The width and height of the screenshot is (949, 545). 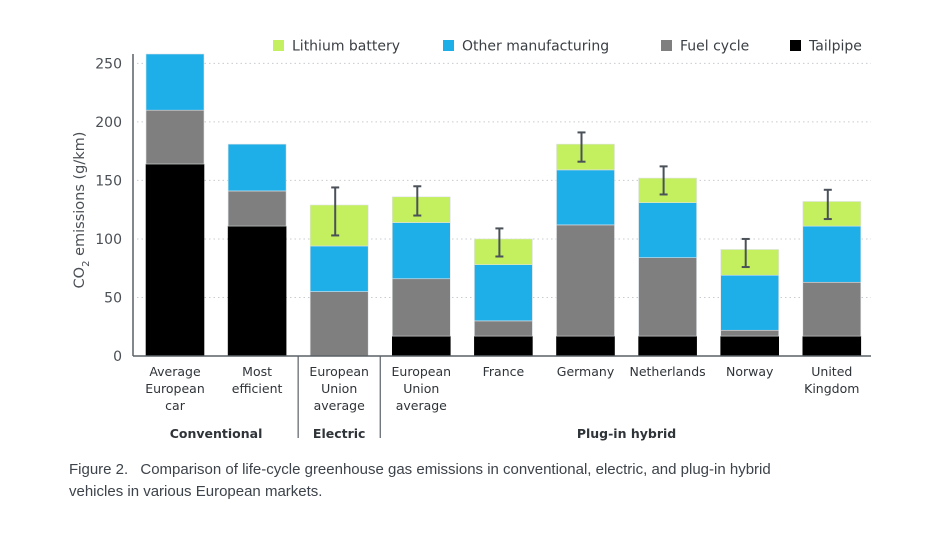 What do you see at coordinates (346, 47) in the screenshot?
I see `legend-label: Lithium battery` at bounding box center [346, 47].